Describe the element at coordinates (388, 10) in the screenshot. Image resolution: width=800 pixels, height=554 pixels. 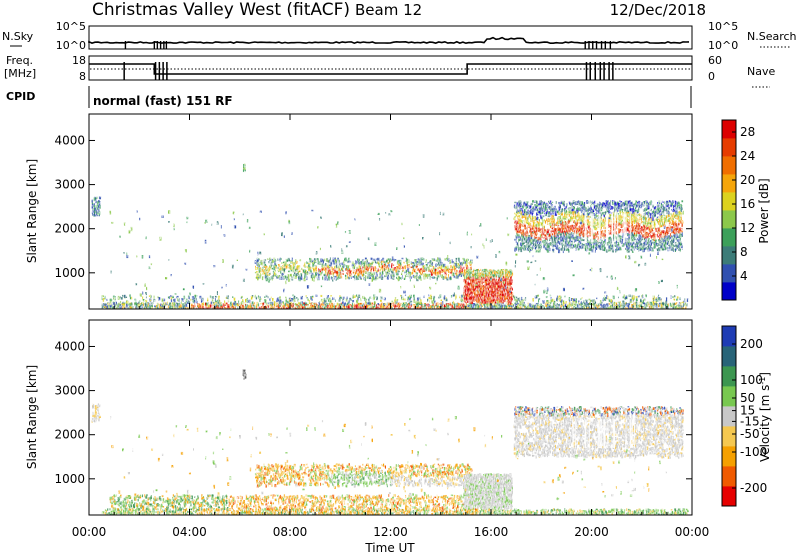
I see `beam-label: Beam 12` at that location.